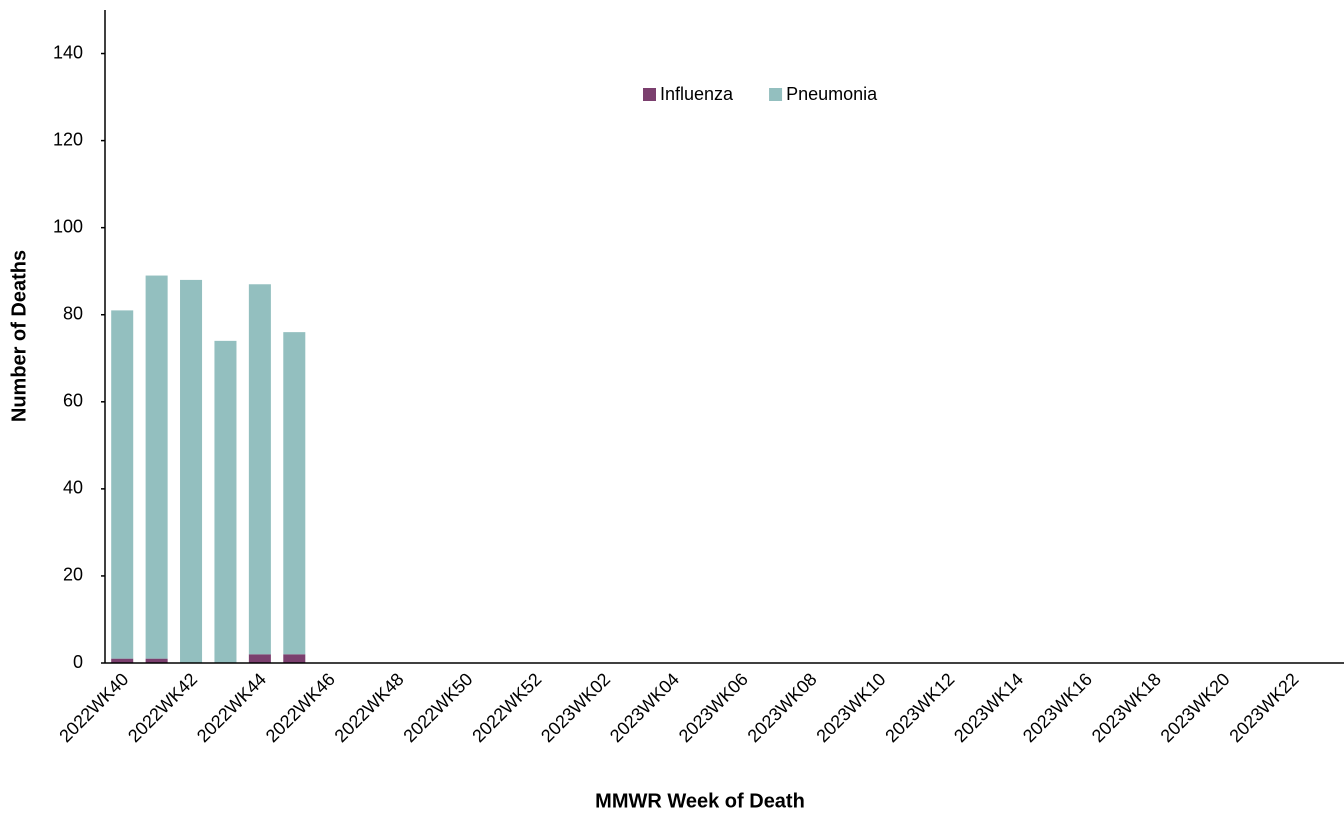 The width and height of the screenshot is (1344, 814). Describe the element at coordinates (19, 336) in the screenshot. I see `y-axis-title: Number of Deaths` at that location.